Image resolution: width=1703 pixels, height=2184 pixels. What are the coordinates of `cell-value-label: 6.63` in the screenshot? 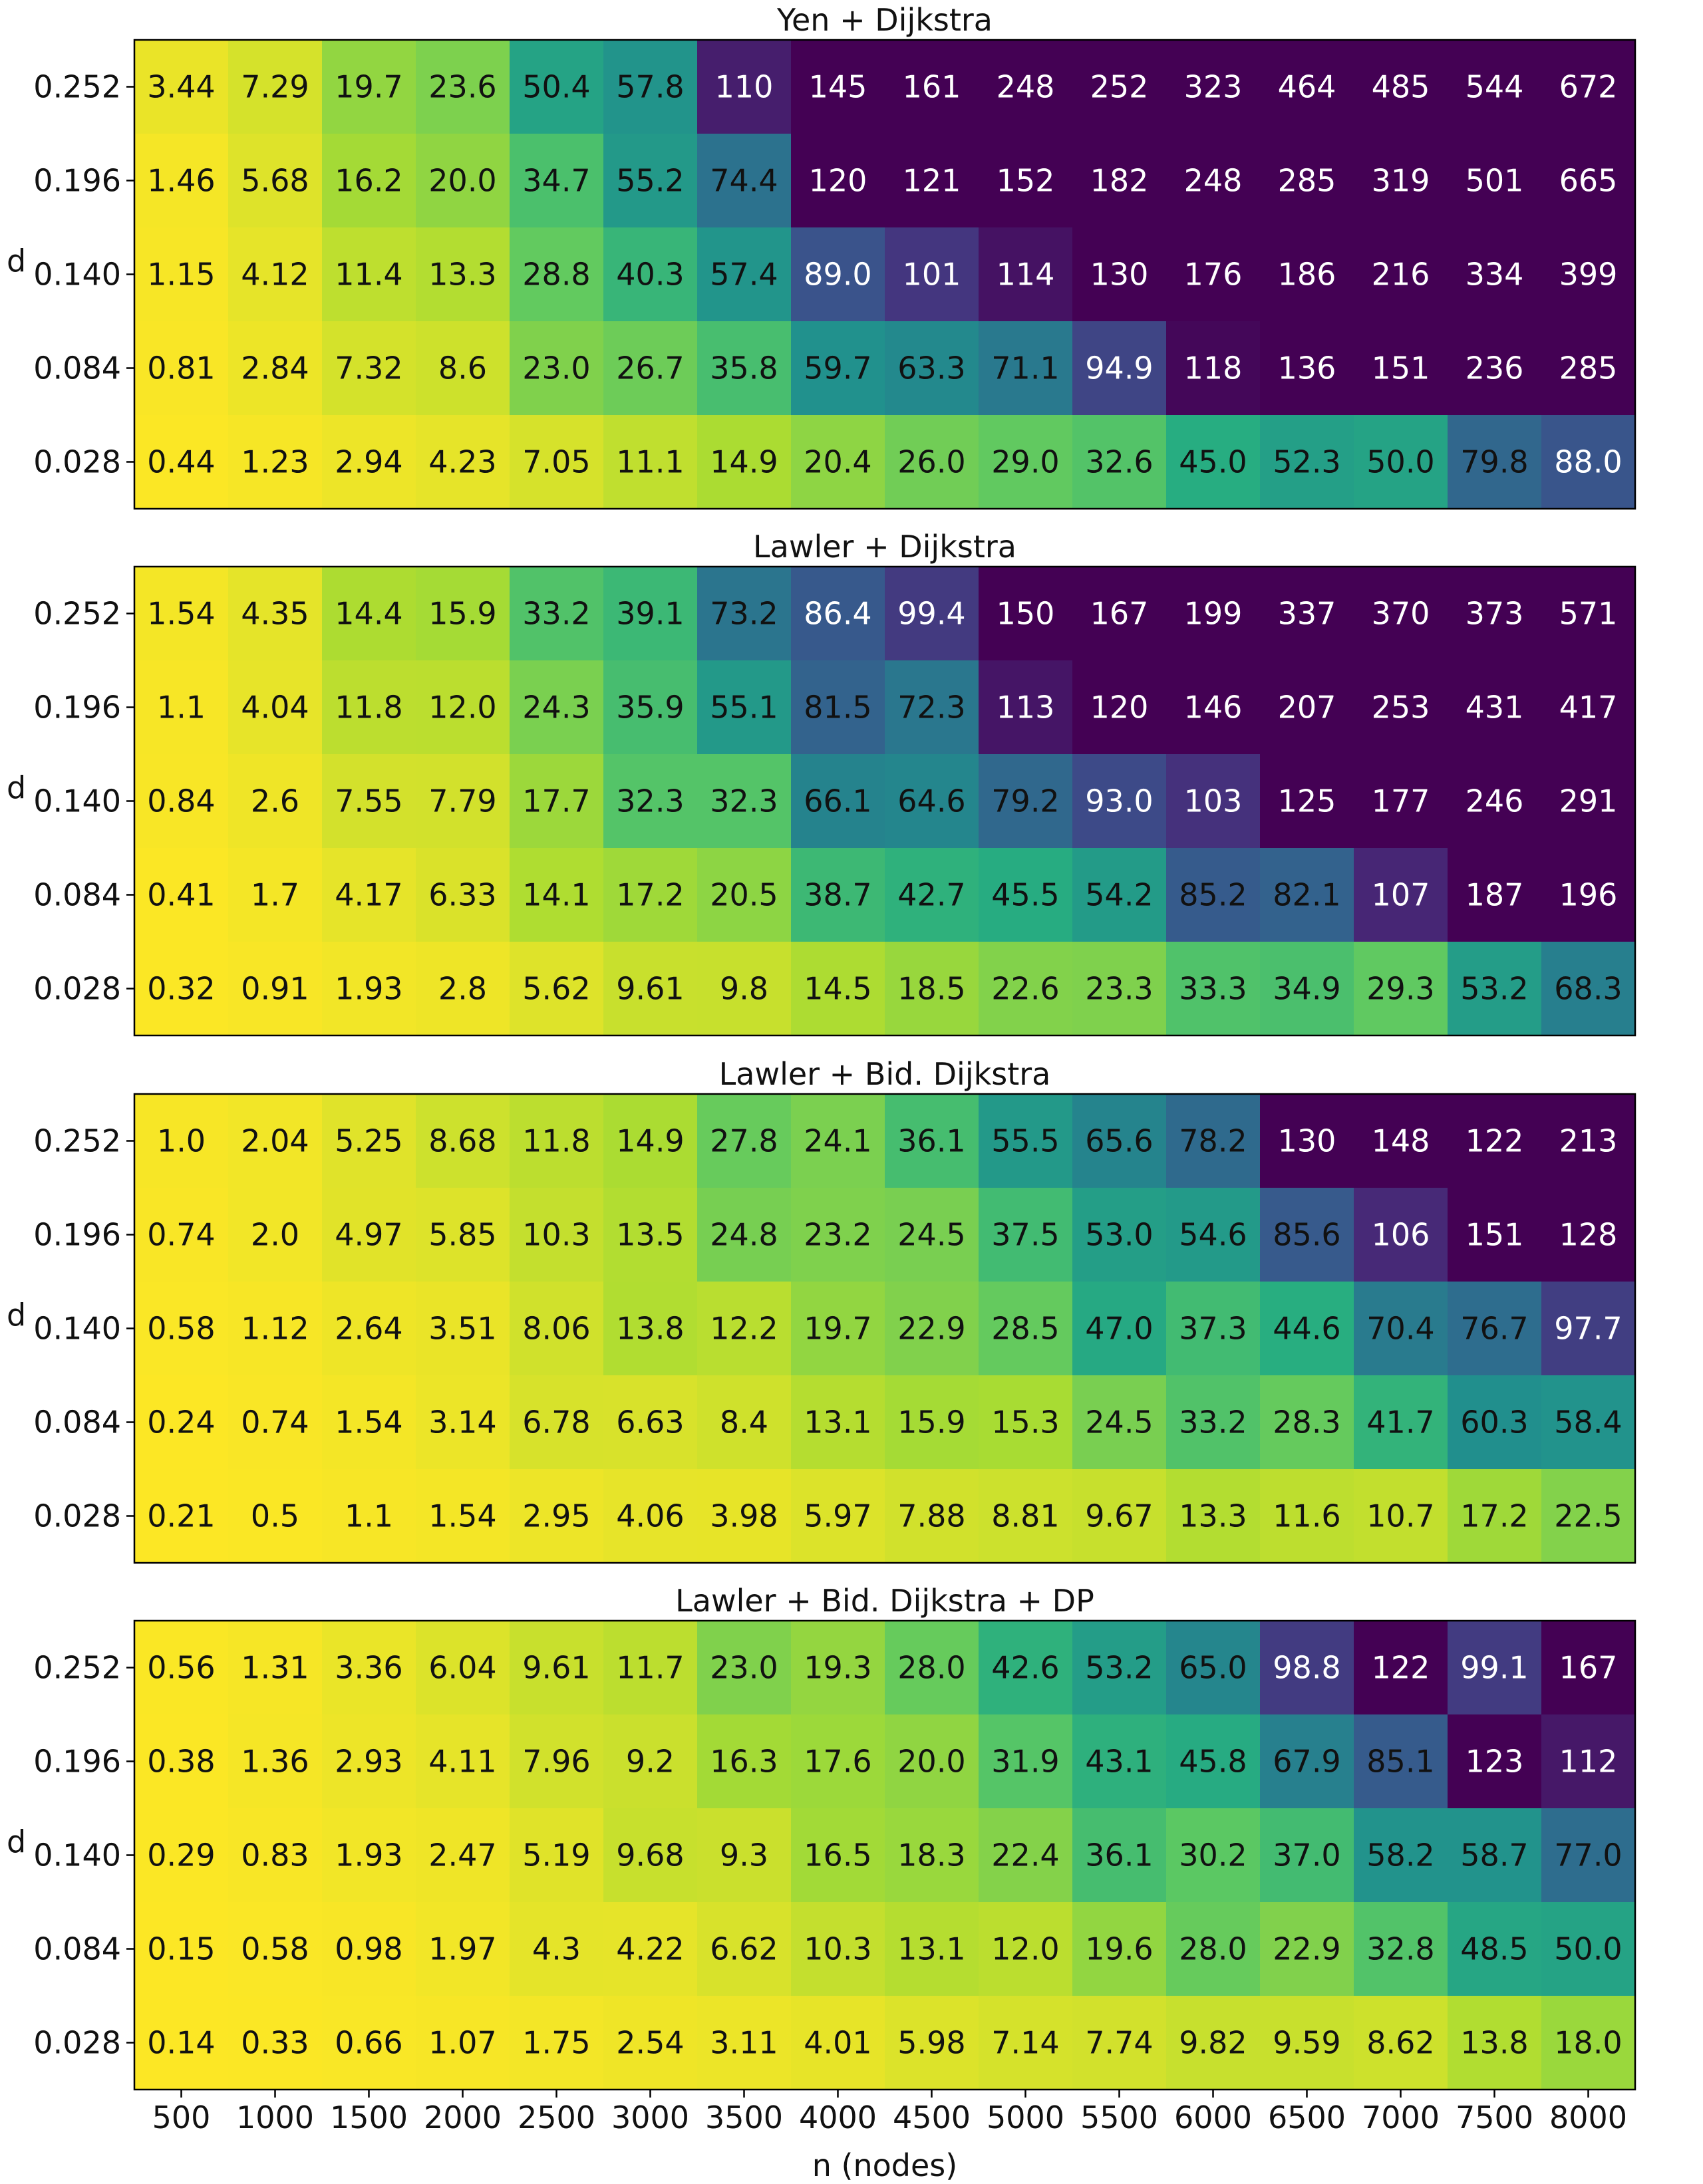 It's located at (650, 1422).